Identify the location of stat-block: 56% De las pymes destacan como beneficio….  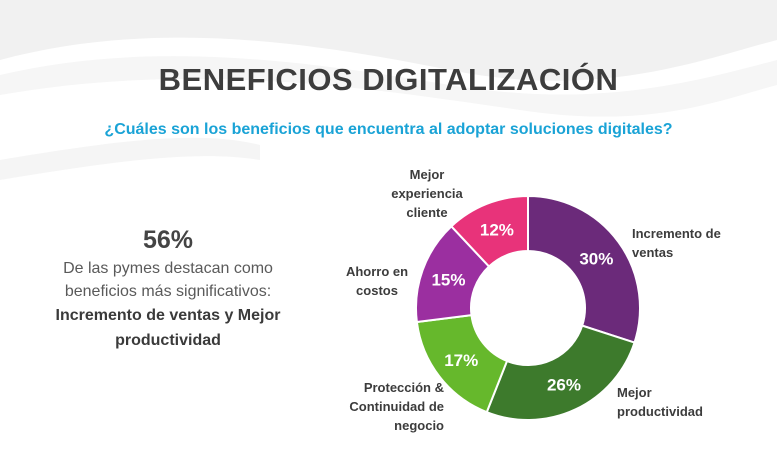
(168, 289).